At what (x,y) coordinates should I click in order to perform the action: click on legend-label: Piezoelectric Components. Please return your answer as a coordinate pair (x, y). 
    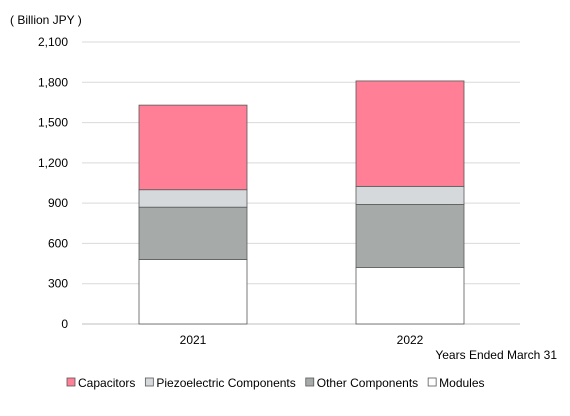
    Looking at the image, I should click on (225, 383).